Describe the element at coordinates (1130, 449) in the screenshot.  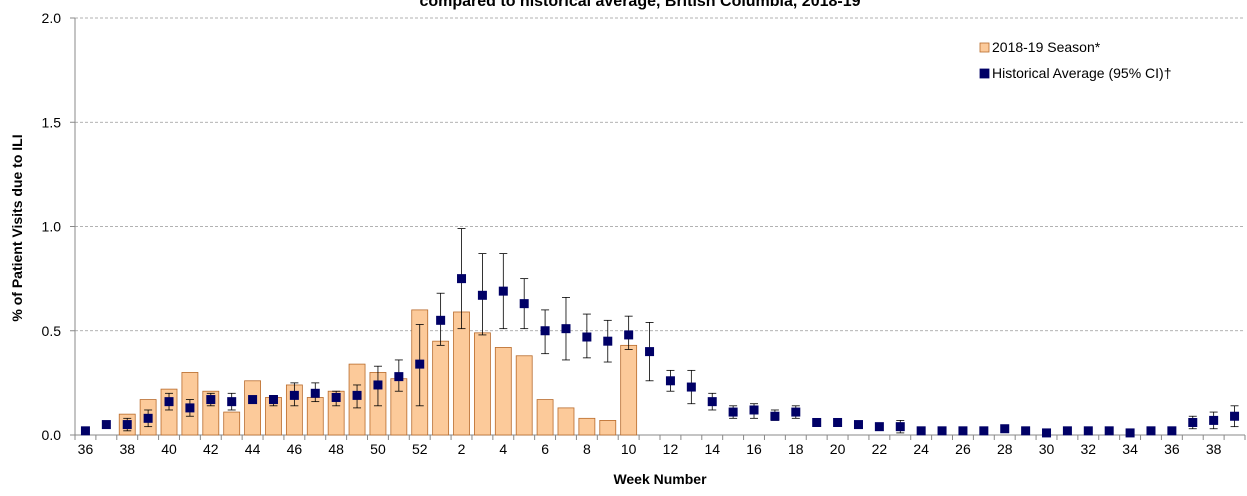
I see `x-tick-label: 34` at that location.